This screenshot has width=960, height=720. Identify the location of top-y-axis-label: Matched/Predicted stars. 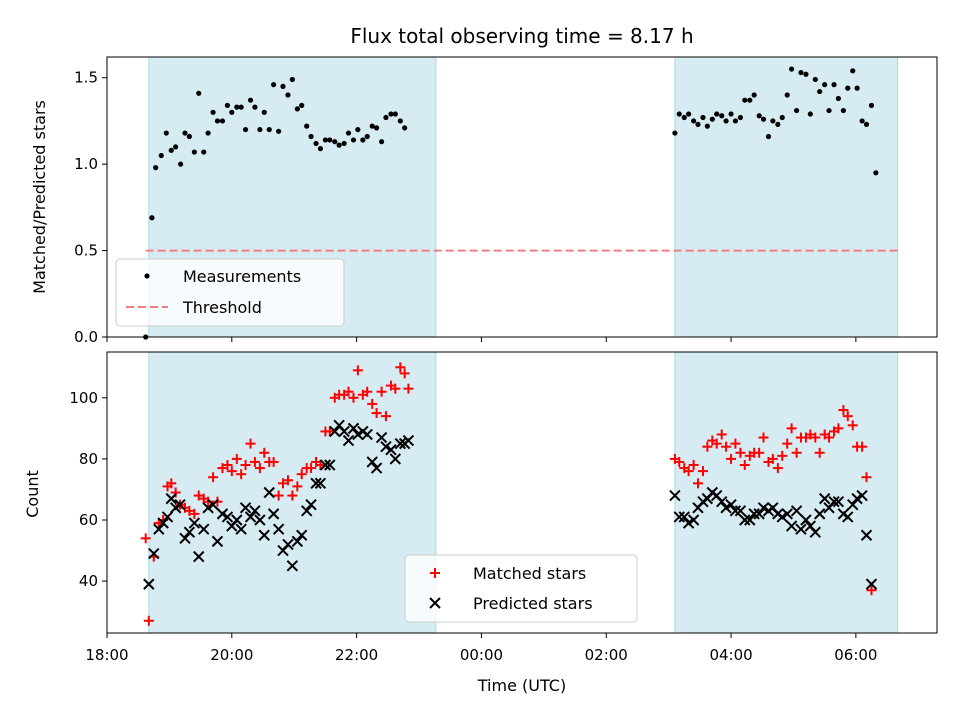
(39, 197).